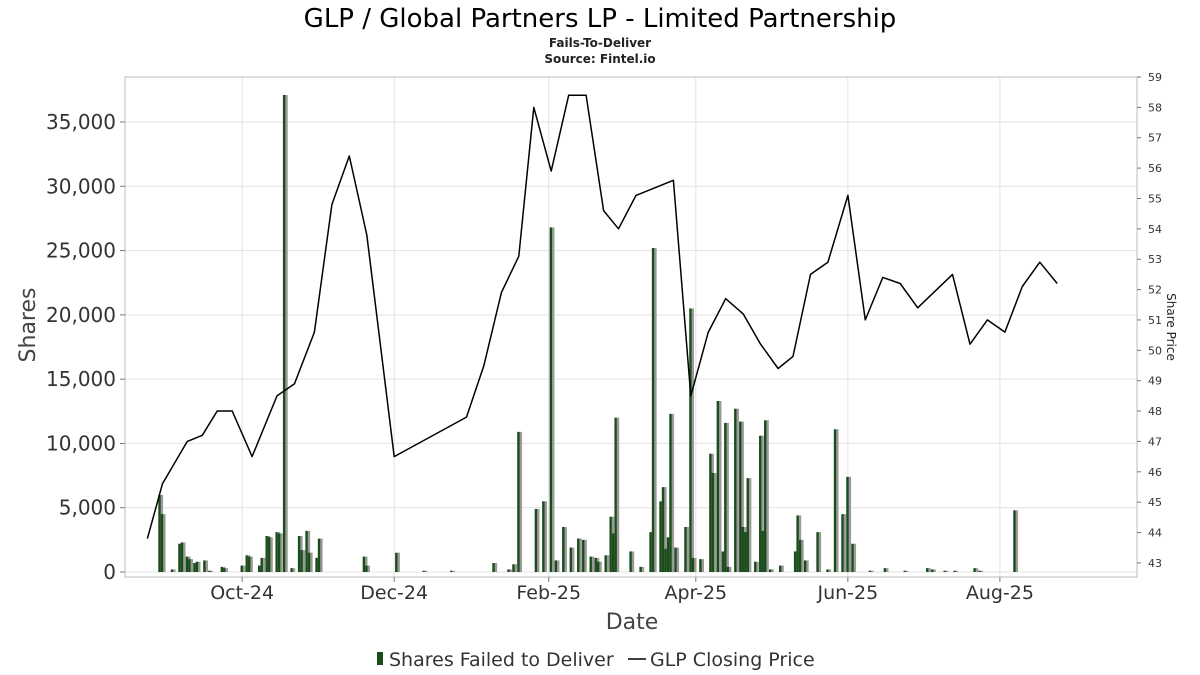  I want to click on y2-tick-label: 47, so click(1155, 441).